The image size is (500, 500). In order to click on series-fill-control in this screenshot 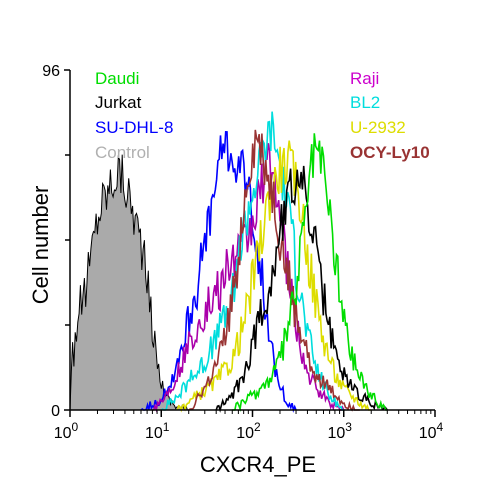, I will do `click(129, 282)`.